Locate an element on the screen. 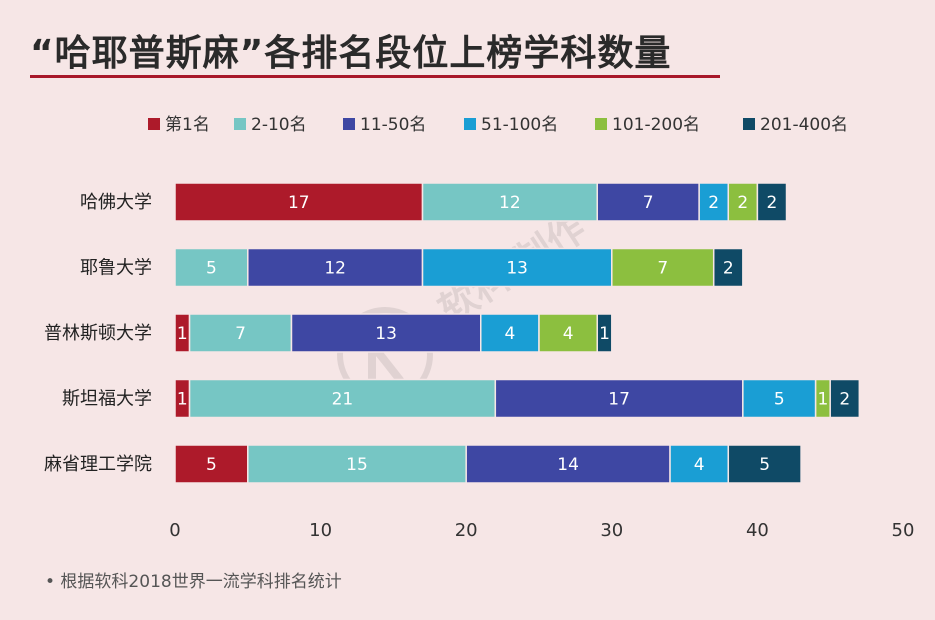 This screenshot has height=620, width=935. category-label: 耶鲁大学 is located at coordinates (116, 268).